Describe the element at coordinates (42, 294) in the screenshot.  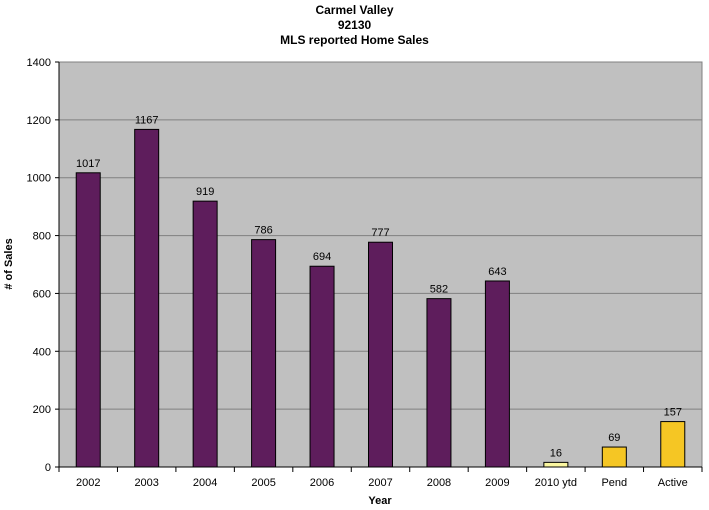
I see `y-tick-label: 600` at that location.